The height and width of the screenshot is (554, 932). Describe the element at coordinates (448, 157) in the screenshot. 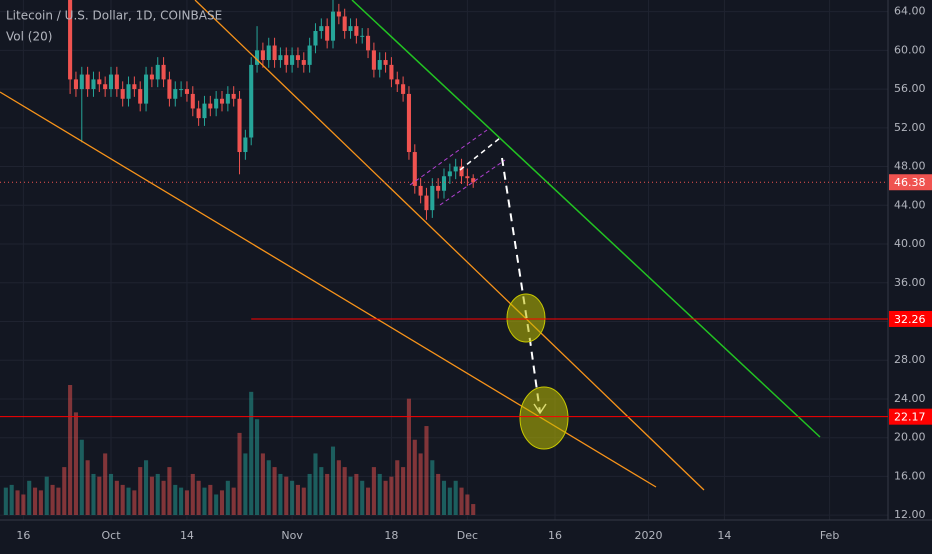

I see `channel` at that location.